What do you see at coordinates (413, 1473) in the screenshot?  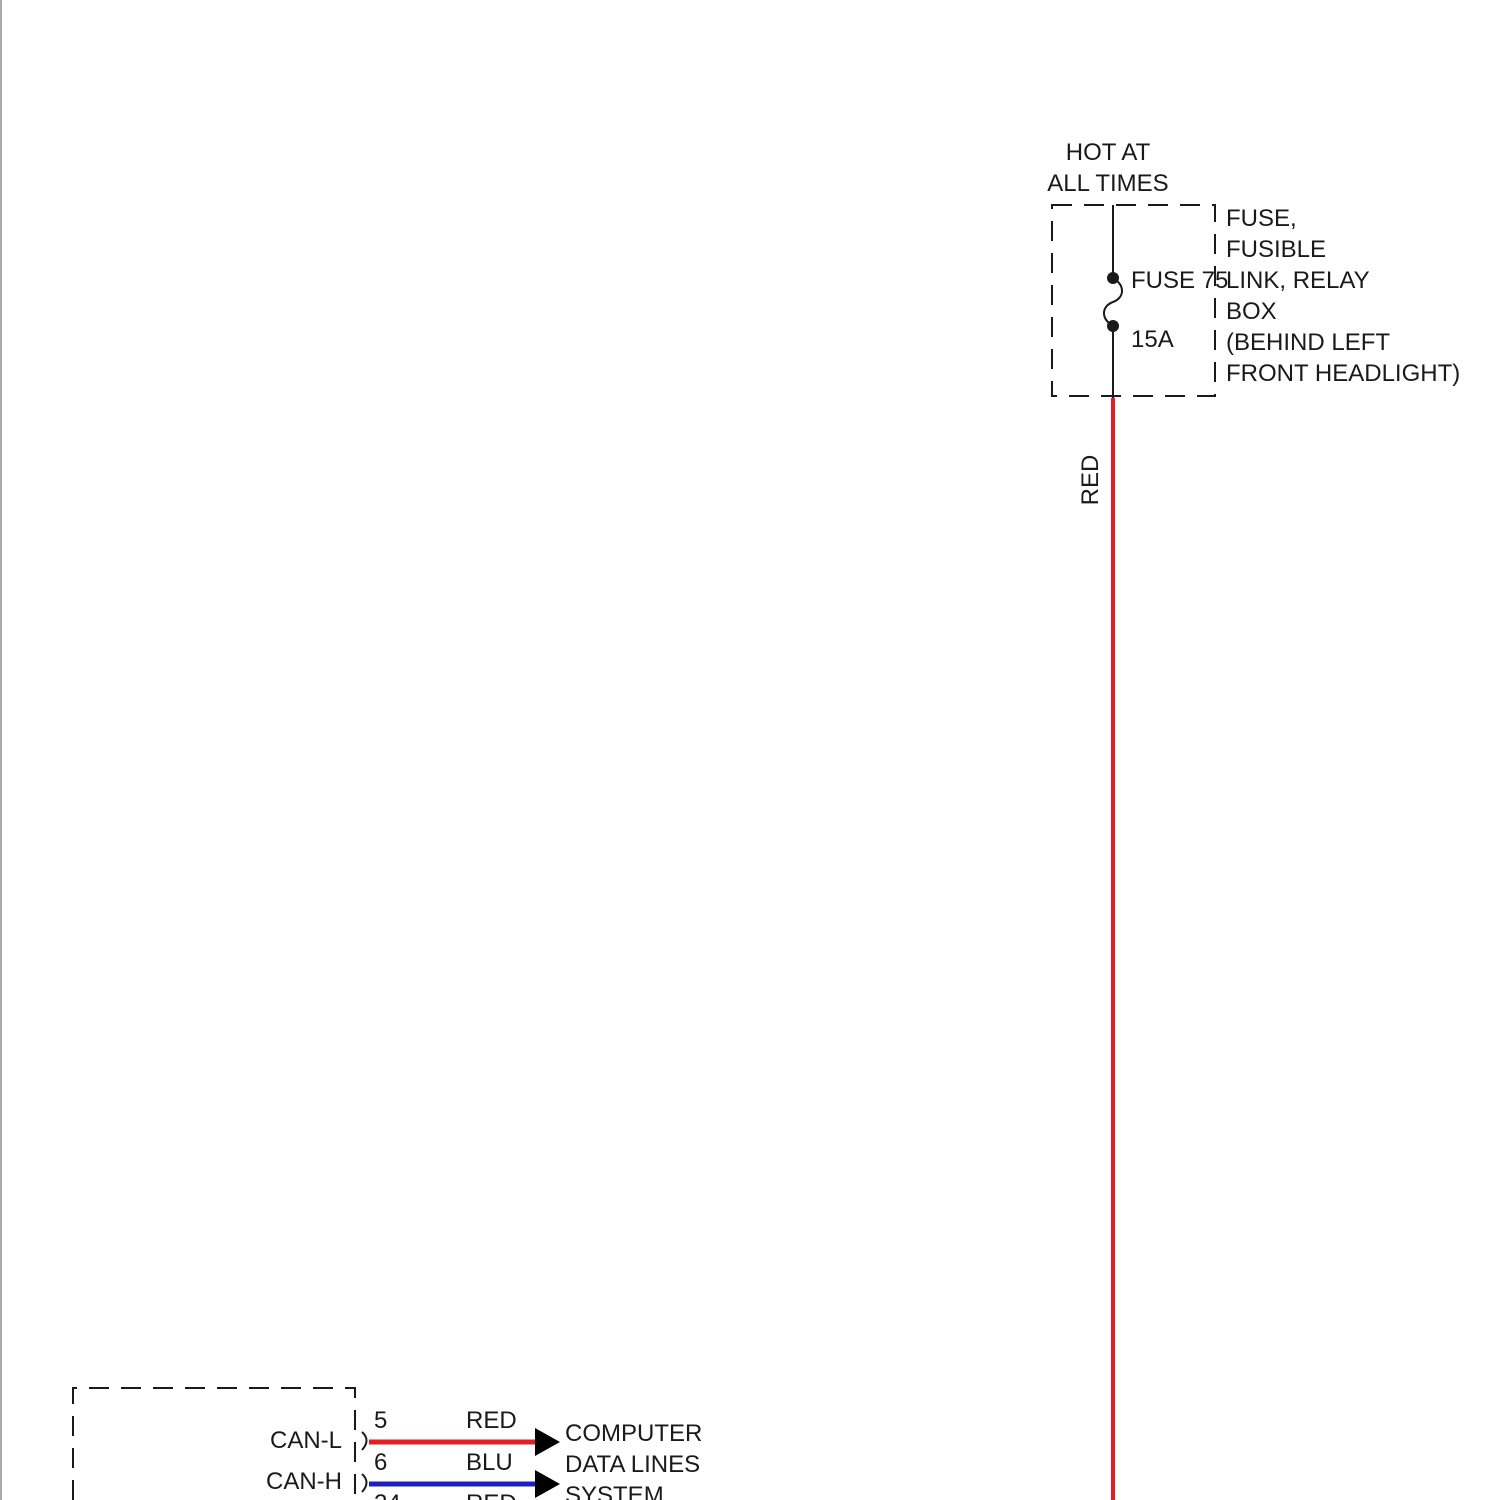 I see `pin-row-can-h: CAN-H 6 BLU` at bounding box center [413, 1473].